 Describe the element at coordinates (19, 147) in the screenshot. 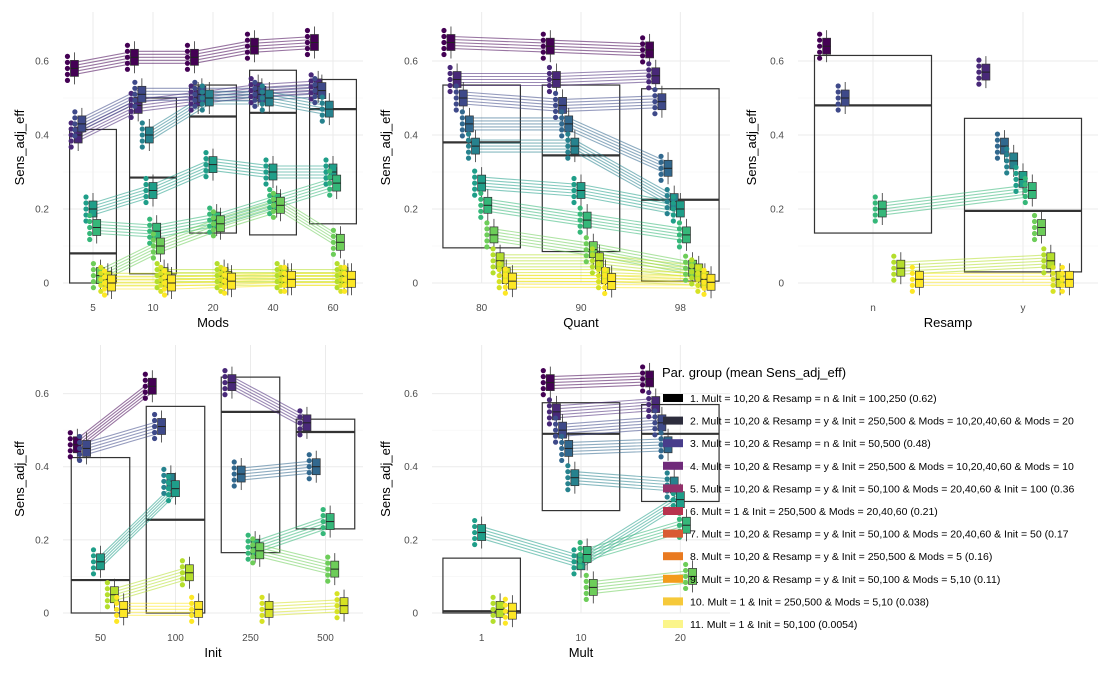

I see `y-axis-title: Sens_adj_eff` at that location.